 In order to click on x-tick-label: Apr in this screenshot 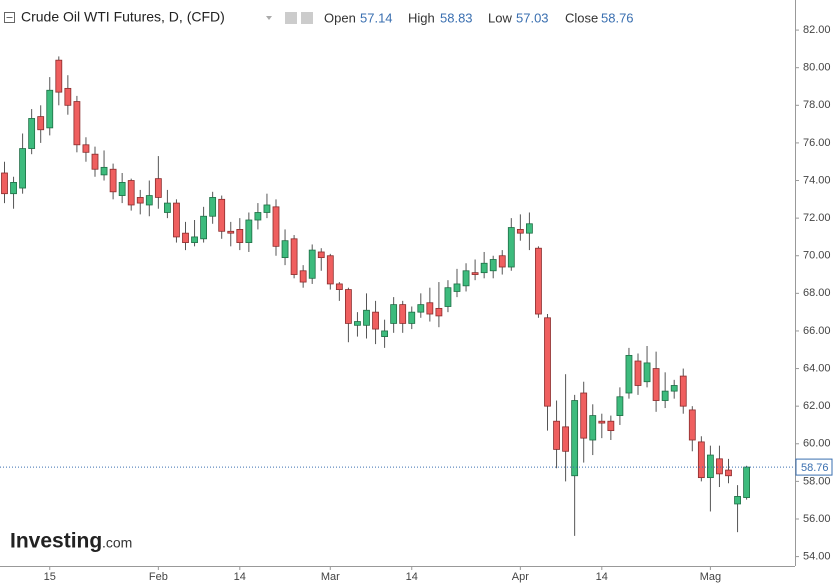, I will do `click(520, 577)`.